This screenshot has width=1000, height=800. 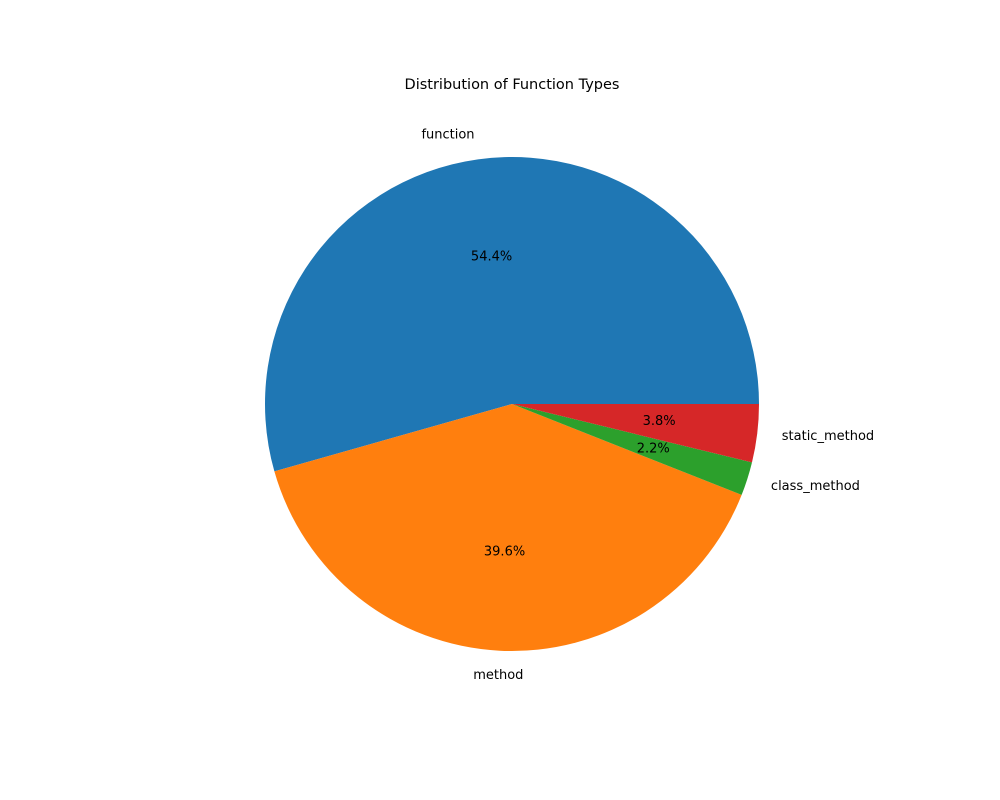 I want to click on slice-label-method: method, so click(x=498, y=675).